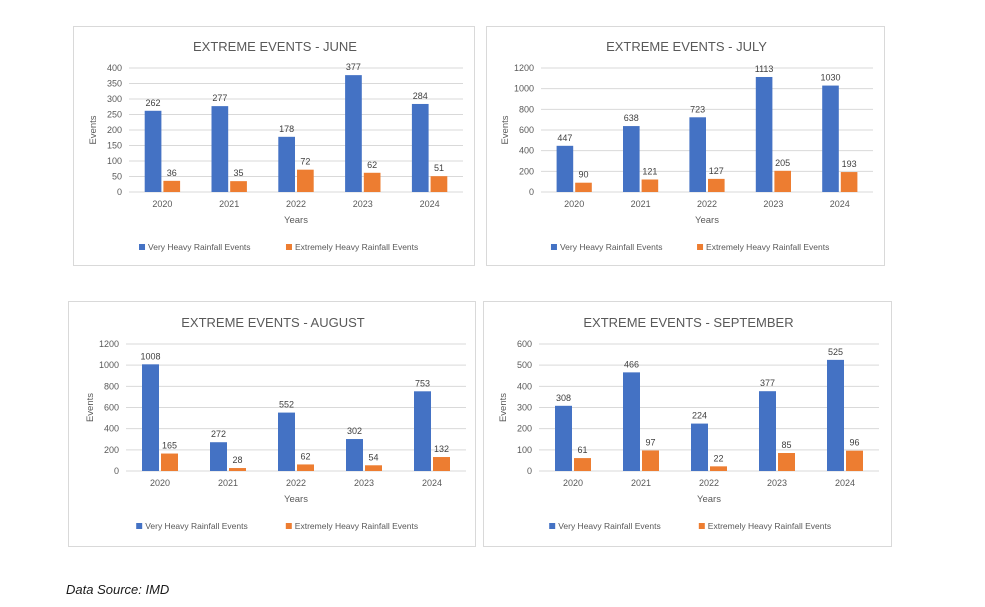  Describe the element at coordinates (849, 164) in the screenshot. I see `data-label: 193` at that location.